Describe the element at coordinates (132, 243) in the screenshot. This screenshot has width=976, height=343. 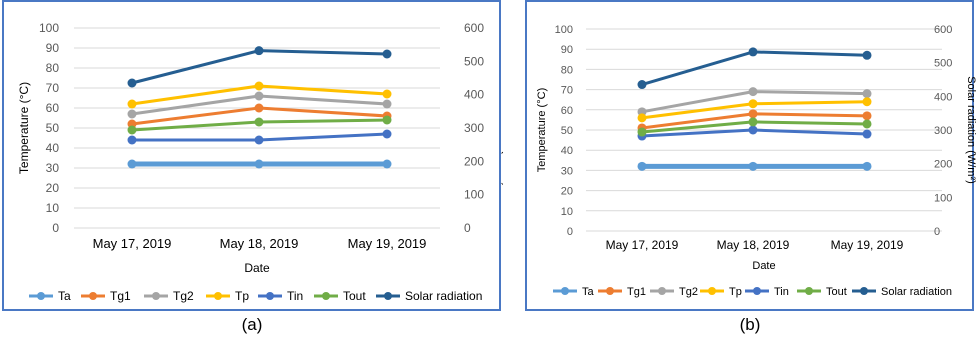
I see `x-tick-label: May 17, 2019` at that location.